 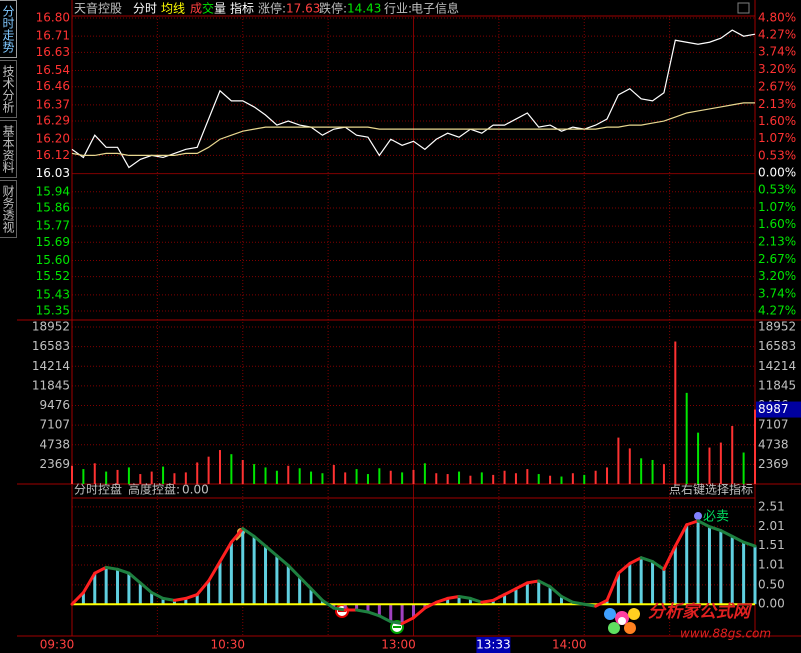 I want to click on y-tick-label: 9476, so click(x=54, y=405).